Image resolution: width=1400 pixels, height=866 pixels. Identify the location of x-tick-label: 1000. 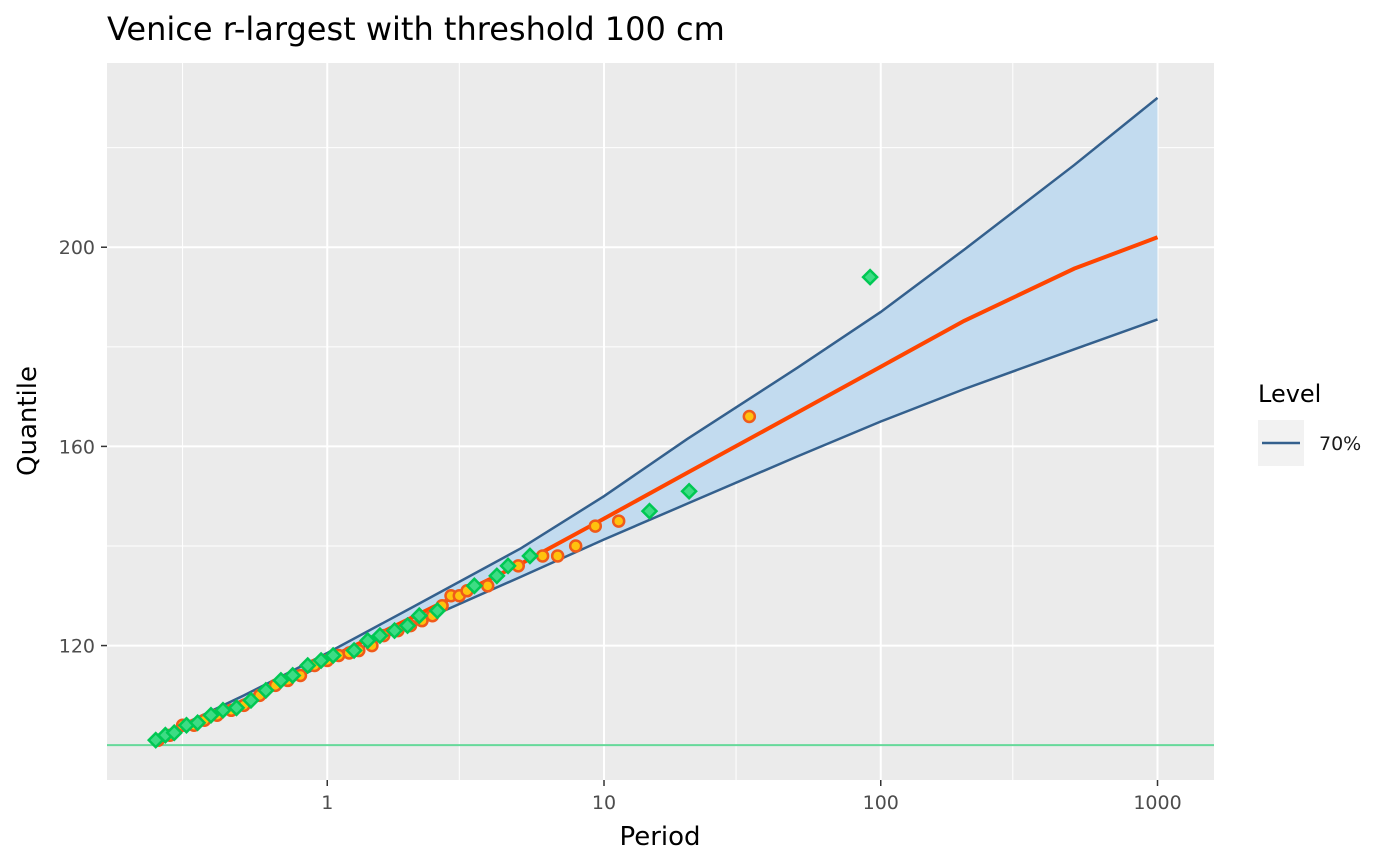
(1157, 803).